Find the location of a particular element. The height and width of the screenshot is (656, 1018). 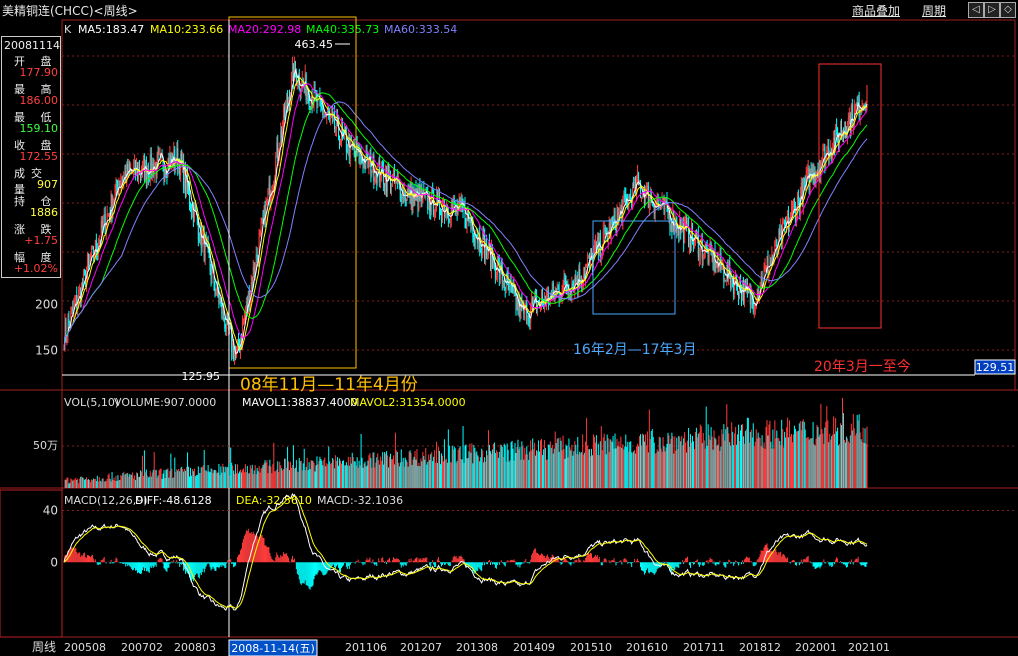

overlay-menu: 商品叠加 is located at coordinates (876, 11).